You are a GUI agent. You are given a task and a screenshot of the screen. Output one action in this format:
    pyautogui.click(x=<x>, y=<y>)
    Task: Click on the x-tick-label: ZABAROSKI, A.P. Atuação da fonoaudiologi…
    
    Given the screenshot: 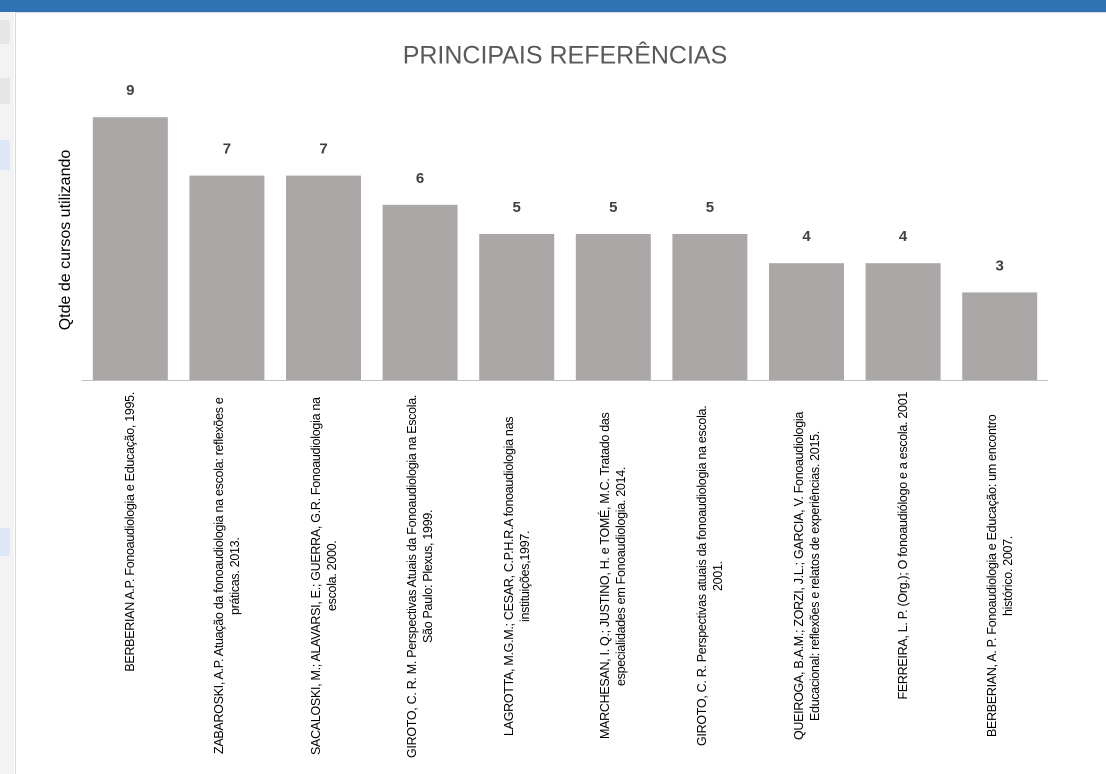 What is the action you would take?
    pyautogui.click(x=226, y=576)
    